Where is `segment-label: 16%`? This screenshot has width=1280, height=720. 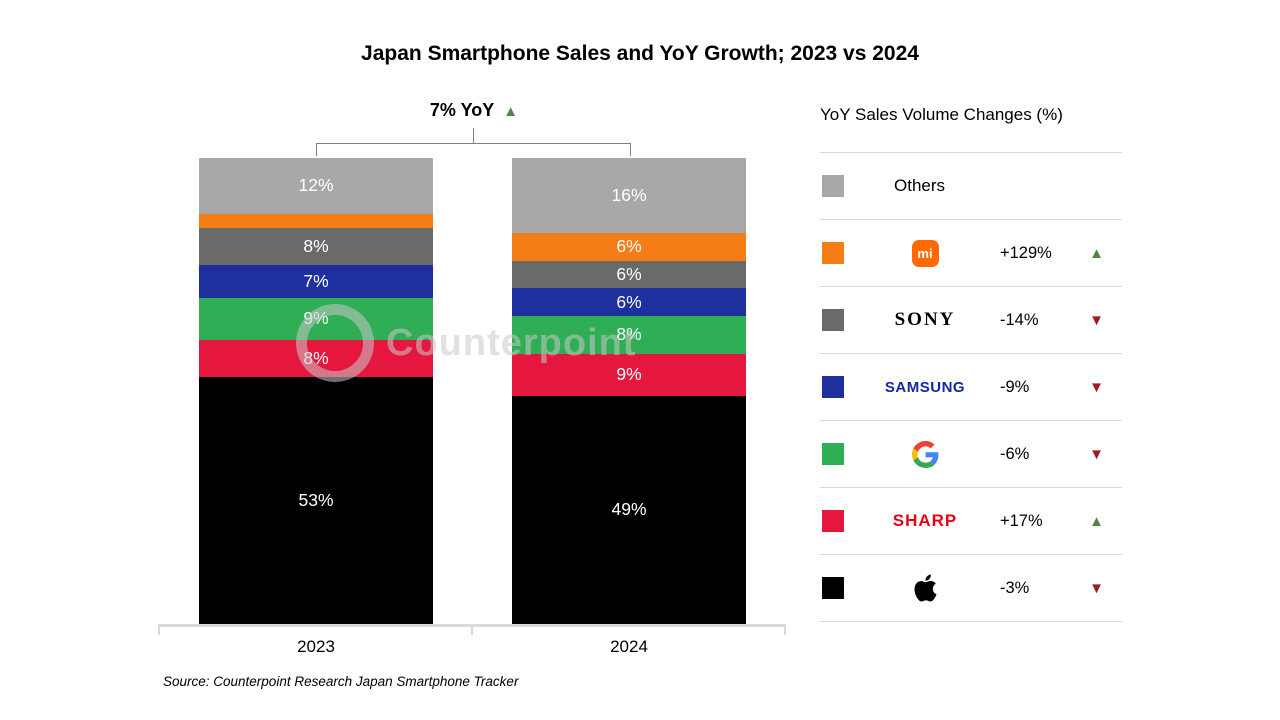
segment-label: 16% is located at coordinates (629, 194).